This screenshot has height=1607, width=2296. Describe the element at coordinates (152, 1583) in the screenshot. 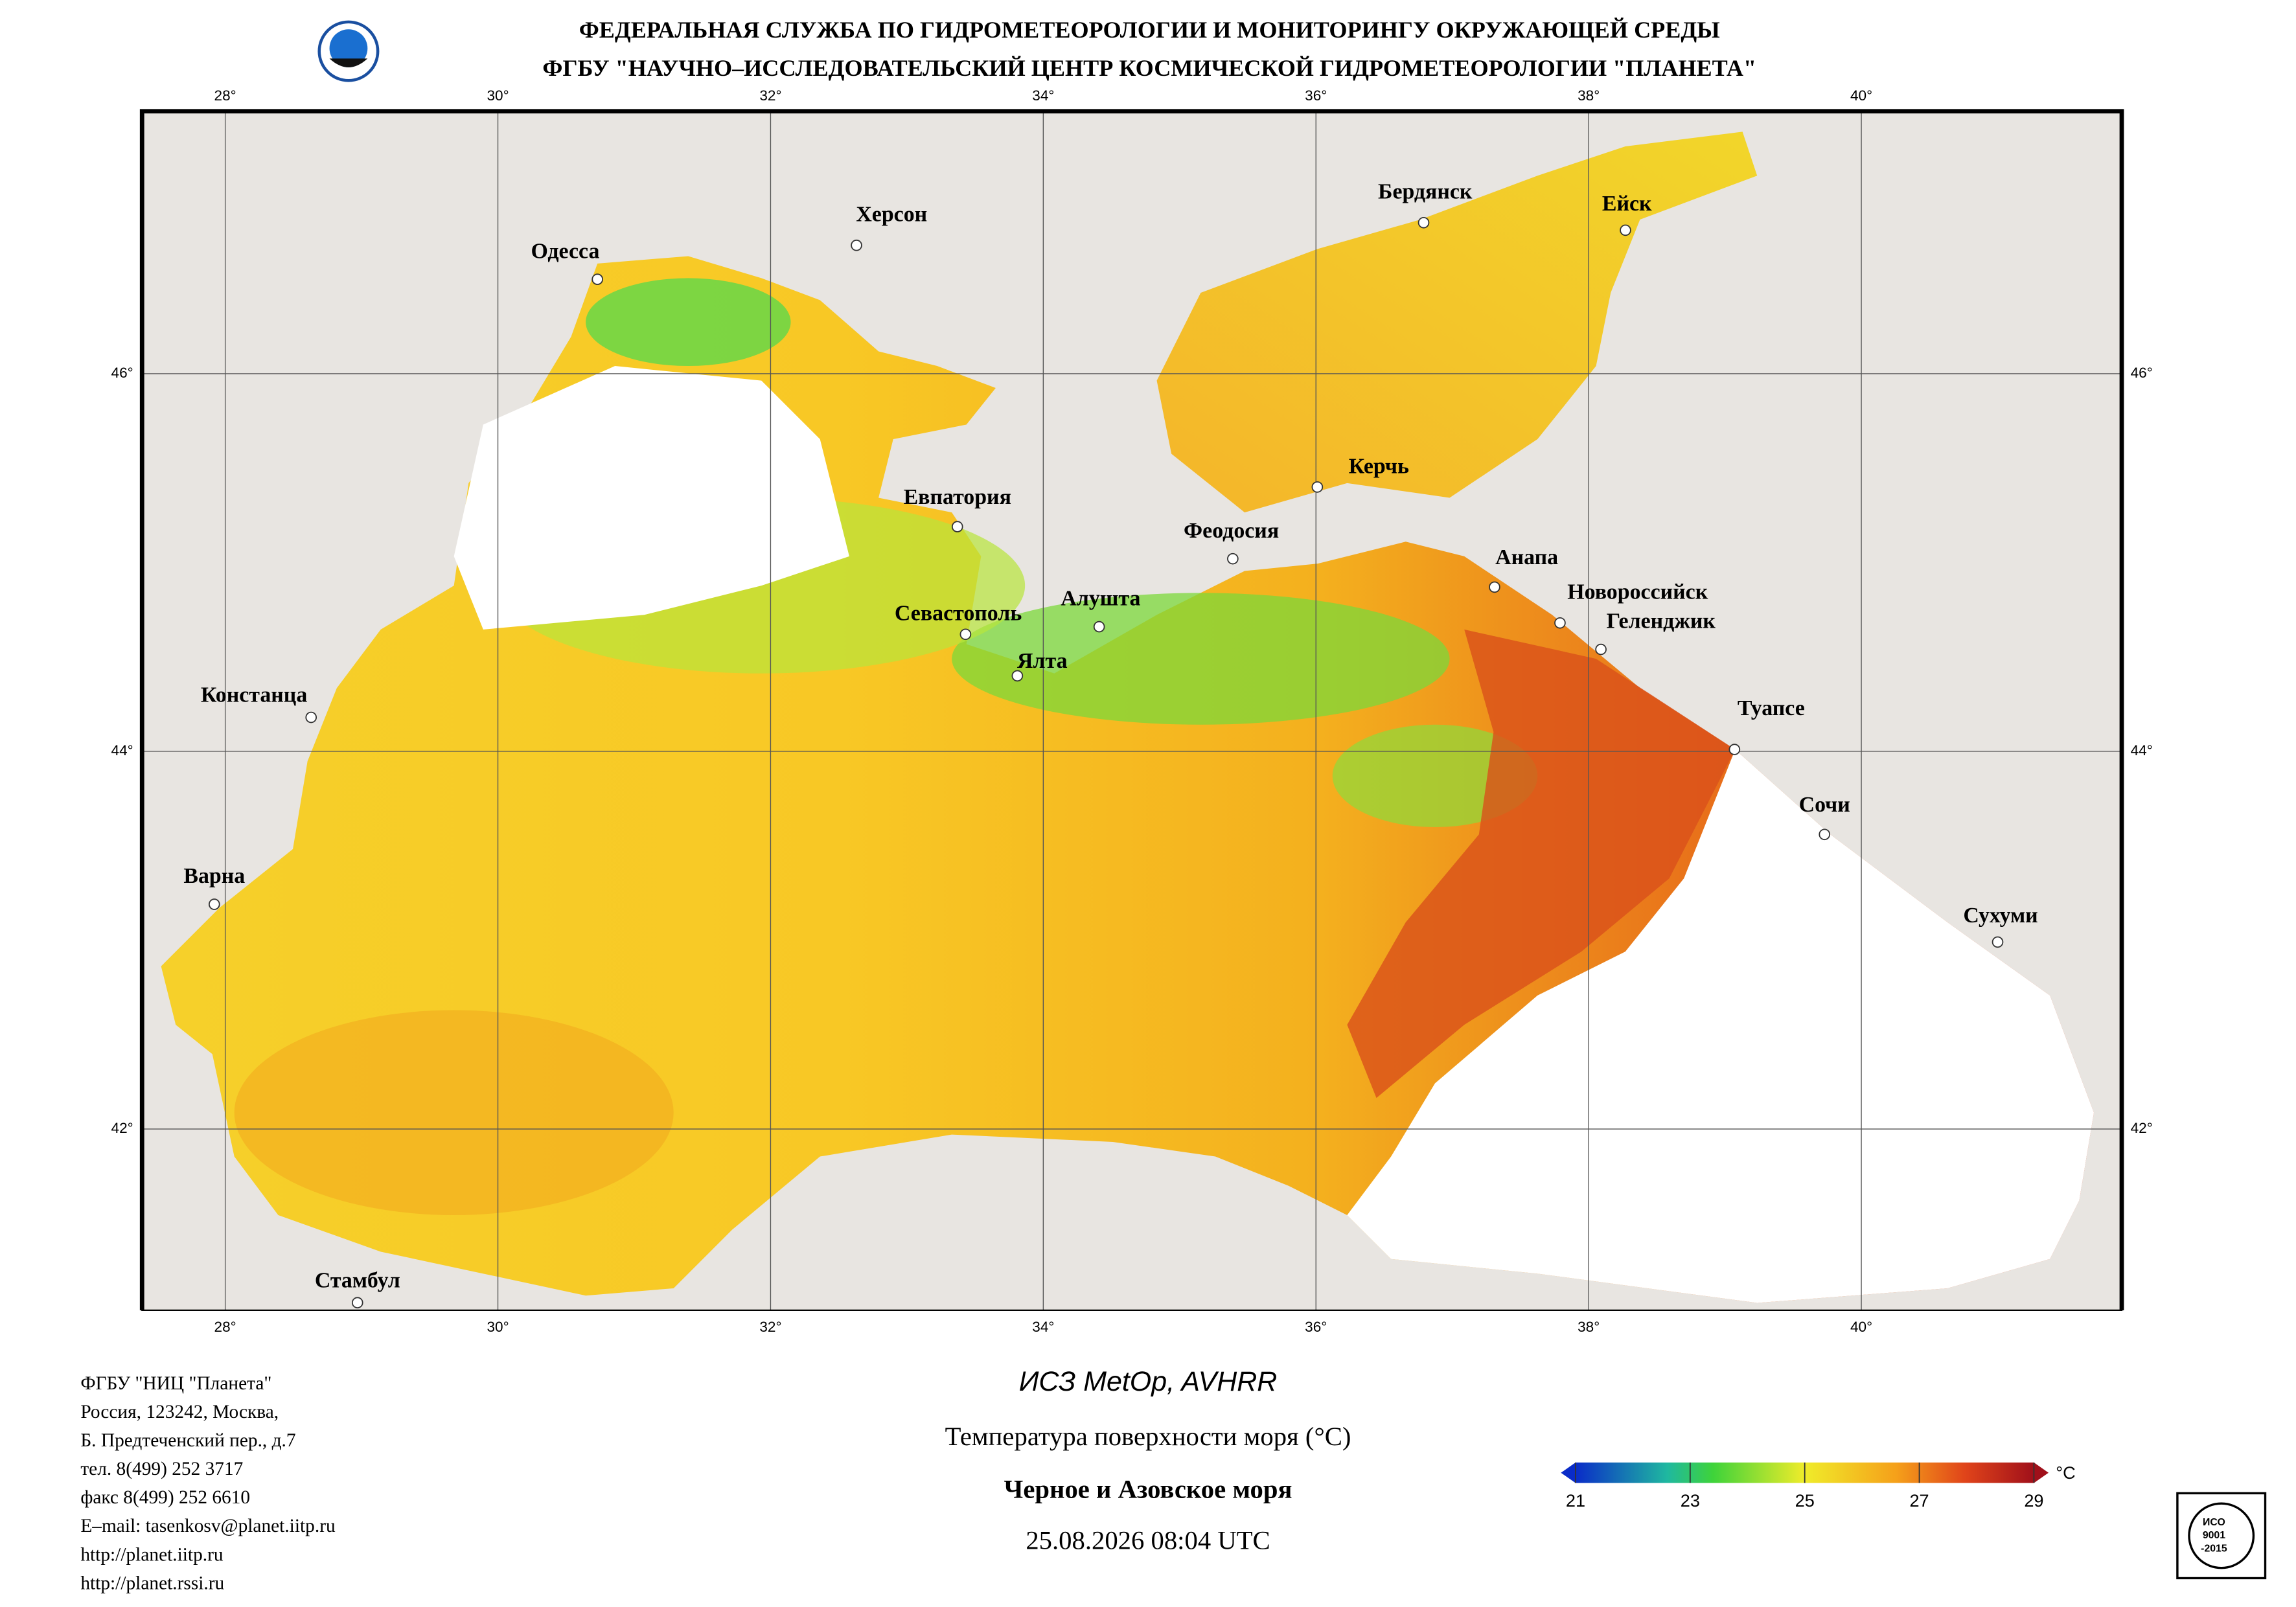

I see `address-line: http://planet.rssi.ru` at that location.